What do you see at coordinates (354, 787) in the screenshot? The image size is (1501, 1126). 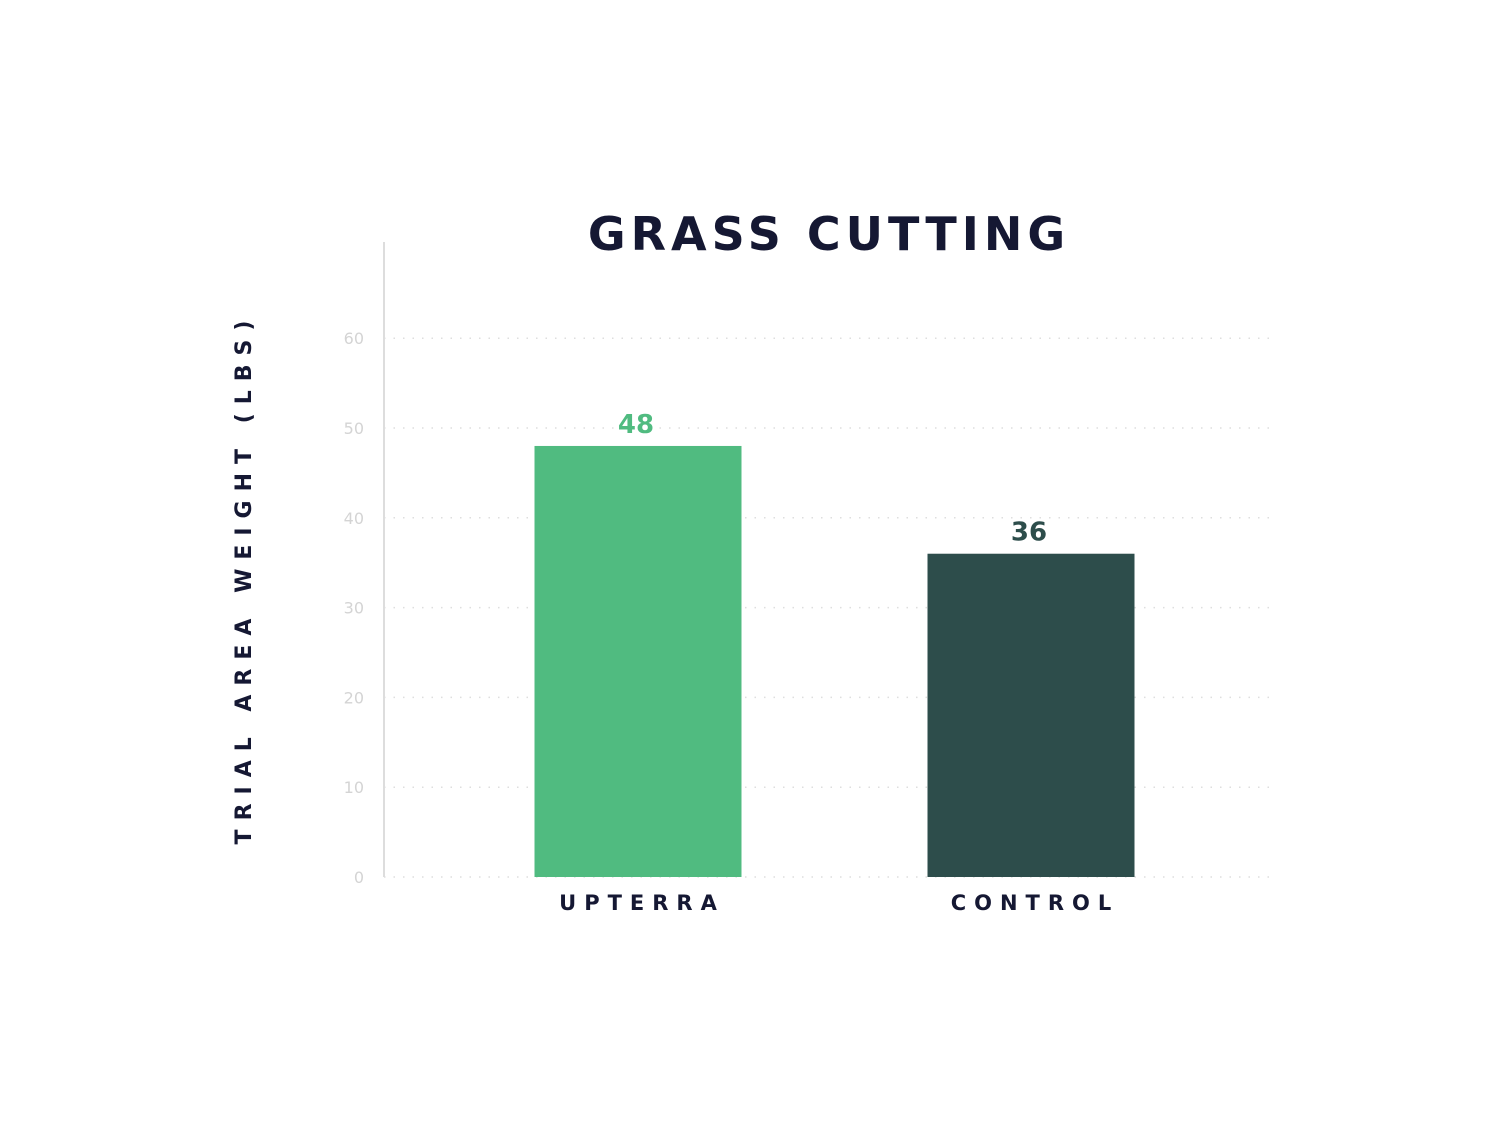 I see `y-tick-label: 10` at bounding box center [354, 787].